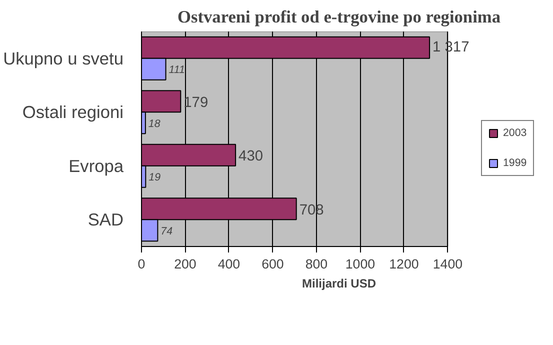  Describe the element at coordinates (447, 264) in the screenshot. I see `x-tick-label: 1400` at that location.